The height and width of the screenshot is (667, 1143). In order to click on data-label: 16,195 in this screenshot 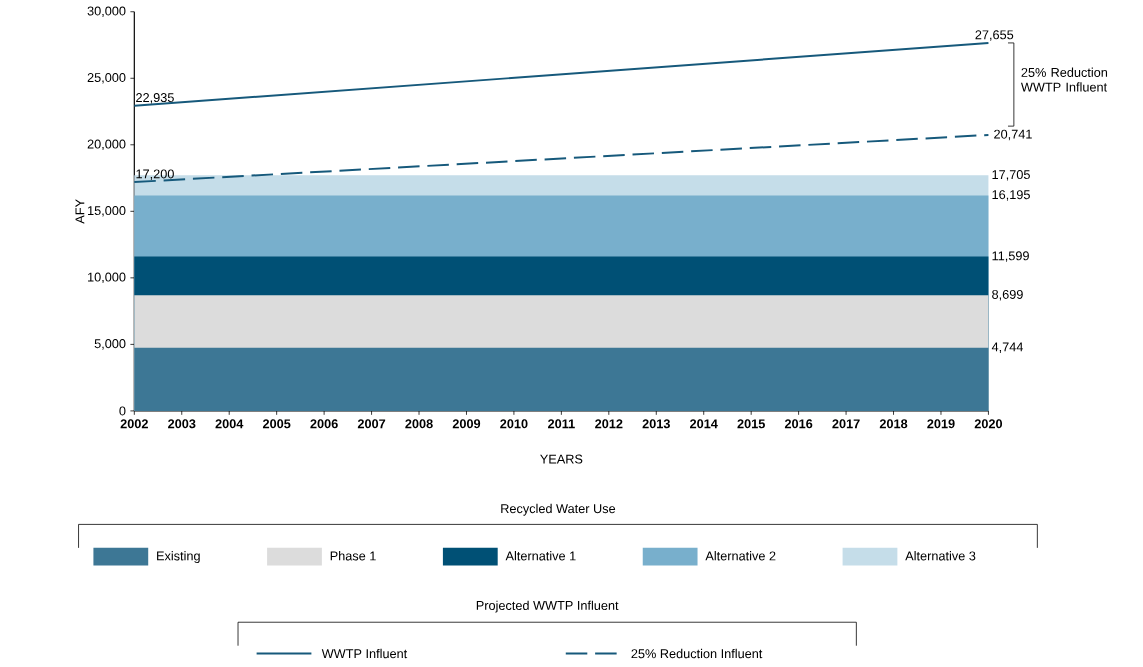, I will do `click(1011, 195)`.